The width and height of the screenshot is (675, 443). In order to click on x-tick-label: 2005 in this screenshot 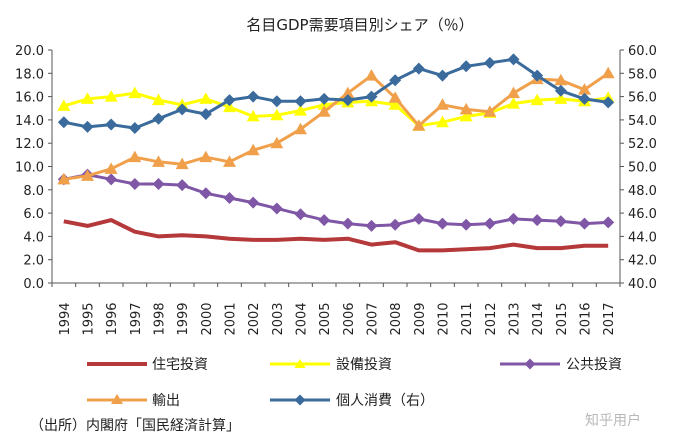, I will do `click(325, 318)`.